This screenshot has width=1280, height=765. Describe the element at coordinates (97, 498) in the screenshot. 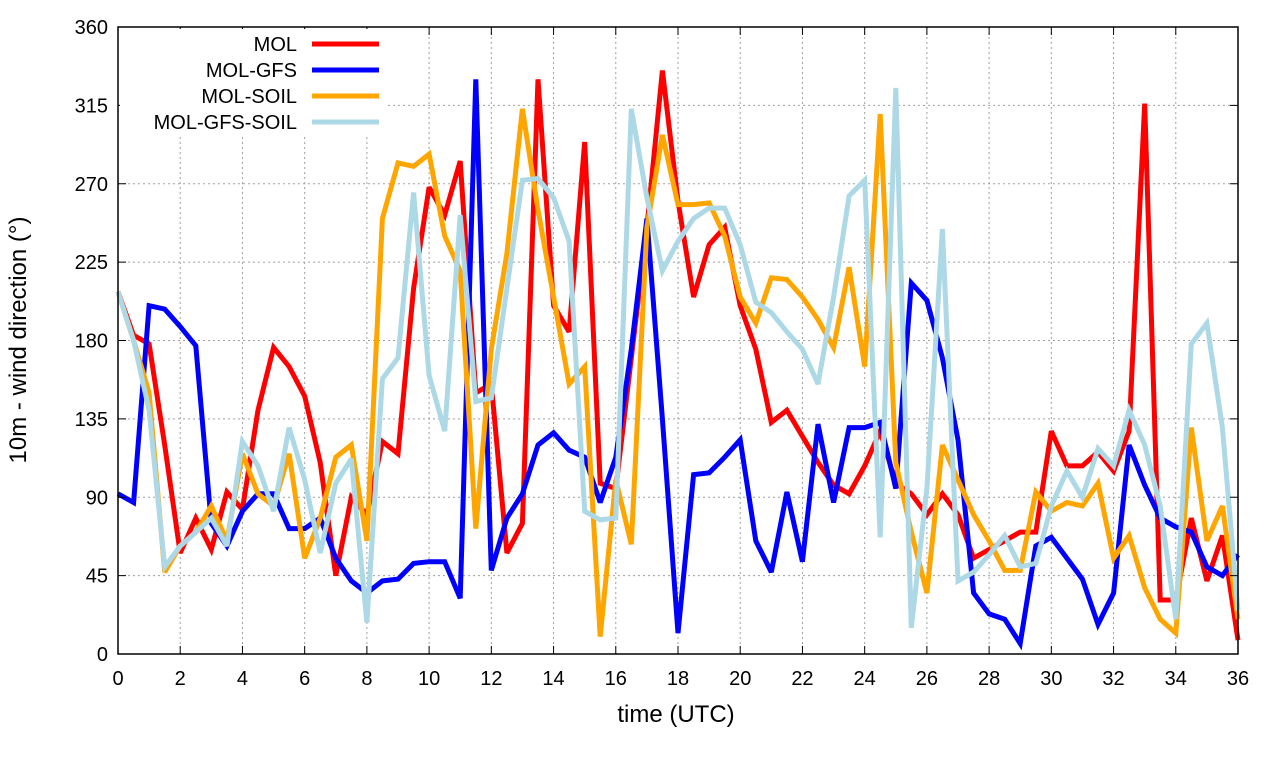

I see `y-tick-label: 90` at that location.